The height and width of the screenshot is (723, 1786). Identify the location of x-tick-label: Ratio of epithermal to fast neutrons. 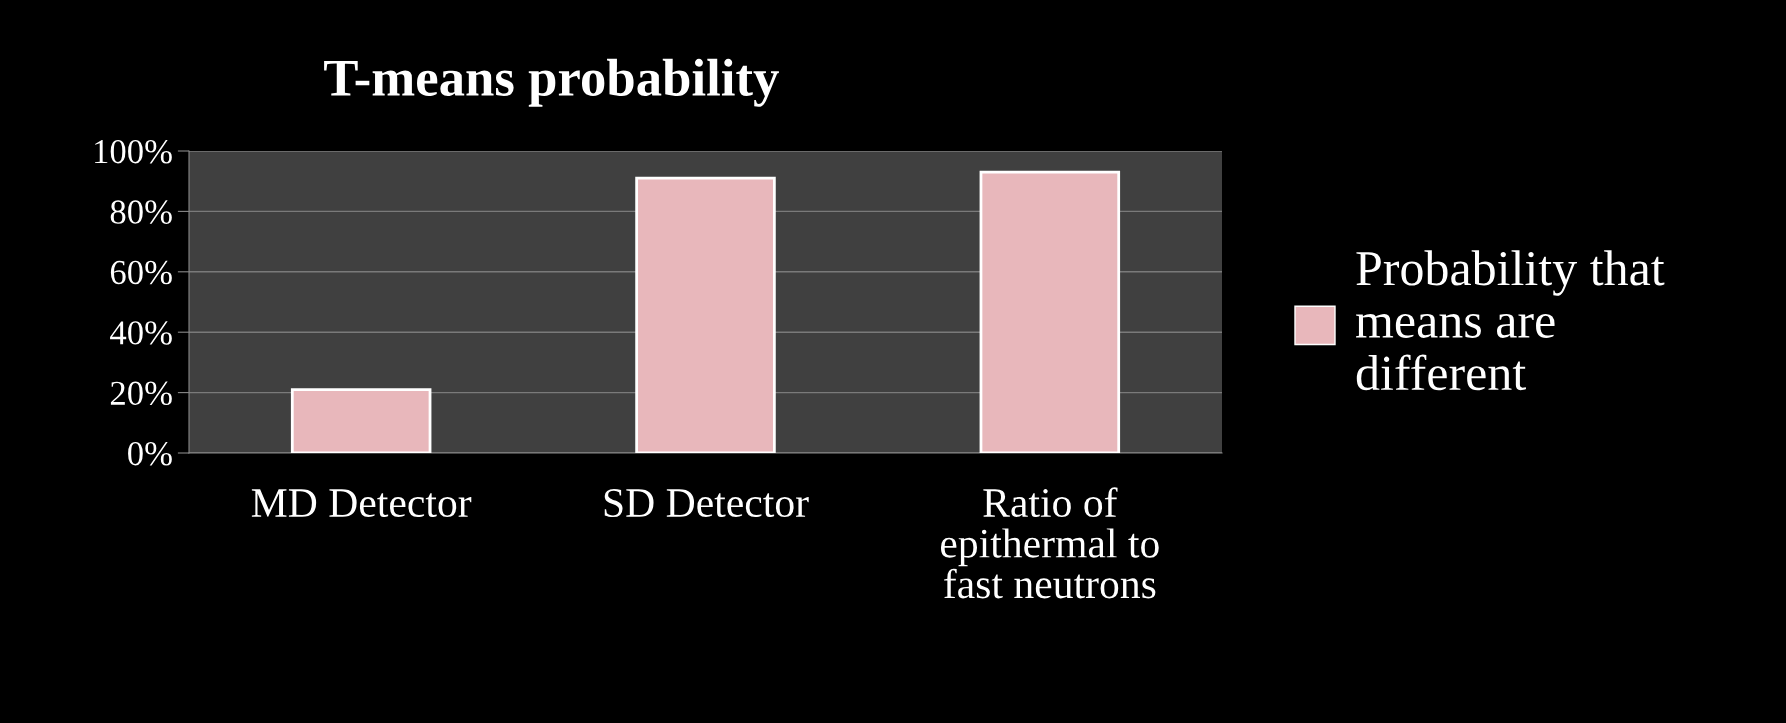
(1049, 543).